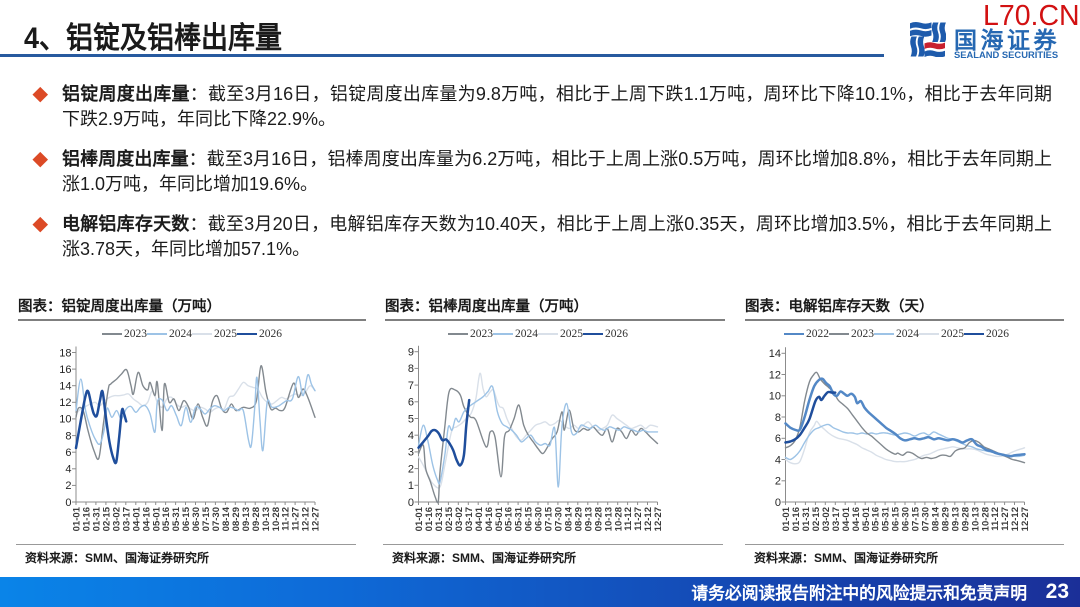 This screenshot has height=607, width=1080. I want to click on svg-text: 5, so click(411, 419).